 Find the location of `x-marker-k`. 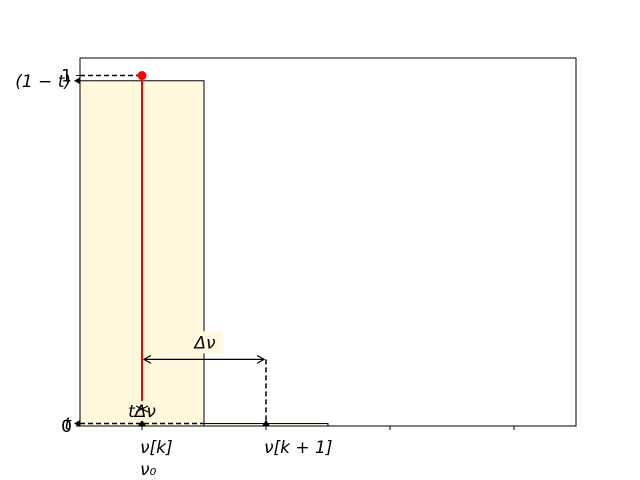

x-marker-k is located at coordinates (142, 423).